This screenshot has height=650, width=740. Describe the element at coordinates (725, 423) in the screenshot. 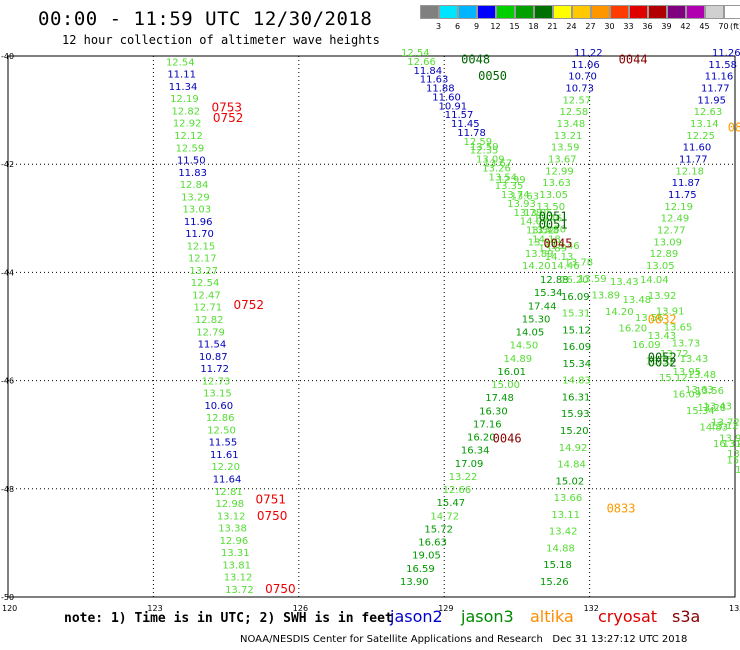

I see `data-label-track-d: 13.72` at that location.